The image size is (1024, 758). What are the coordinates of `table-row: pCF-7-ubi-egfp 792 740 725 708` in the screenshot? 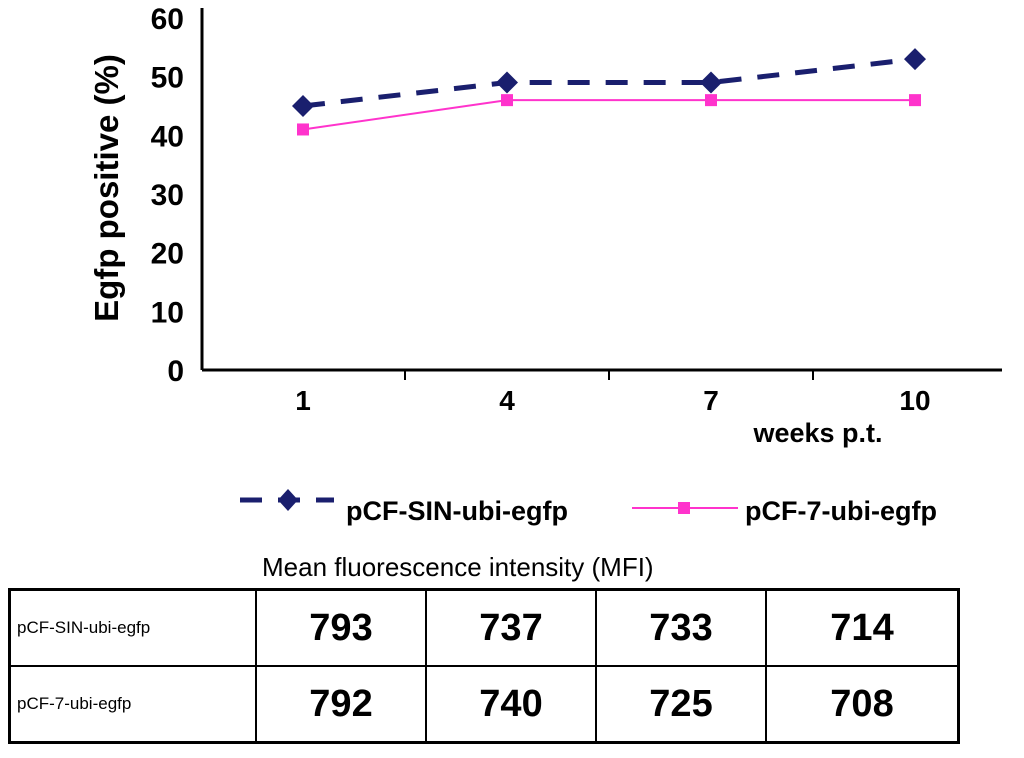 It's located at (484, 704).